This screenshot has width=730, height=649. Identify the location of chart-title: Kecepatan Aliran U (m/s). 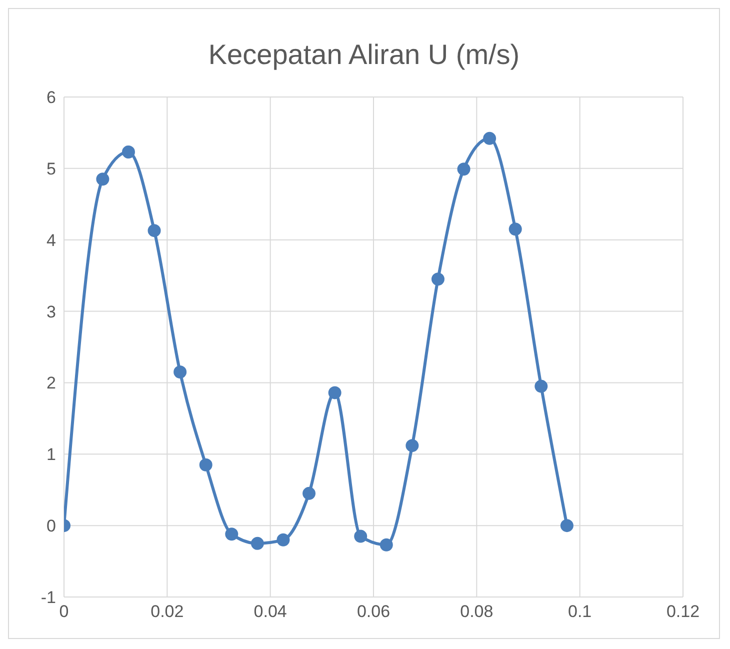
(364, 55).